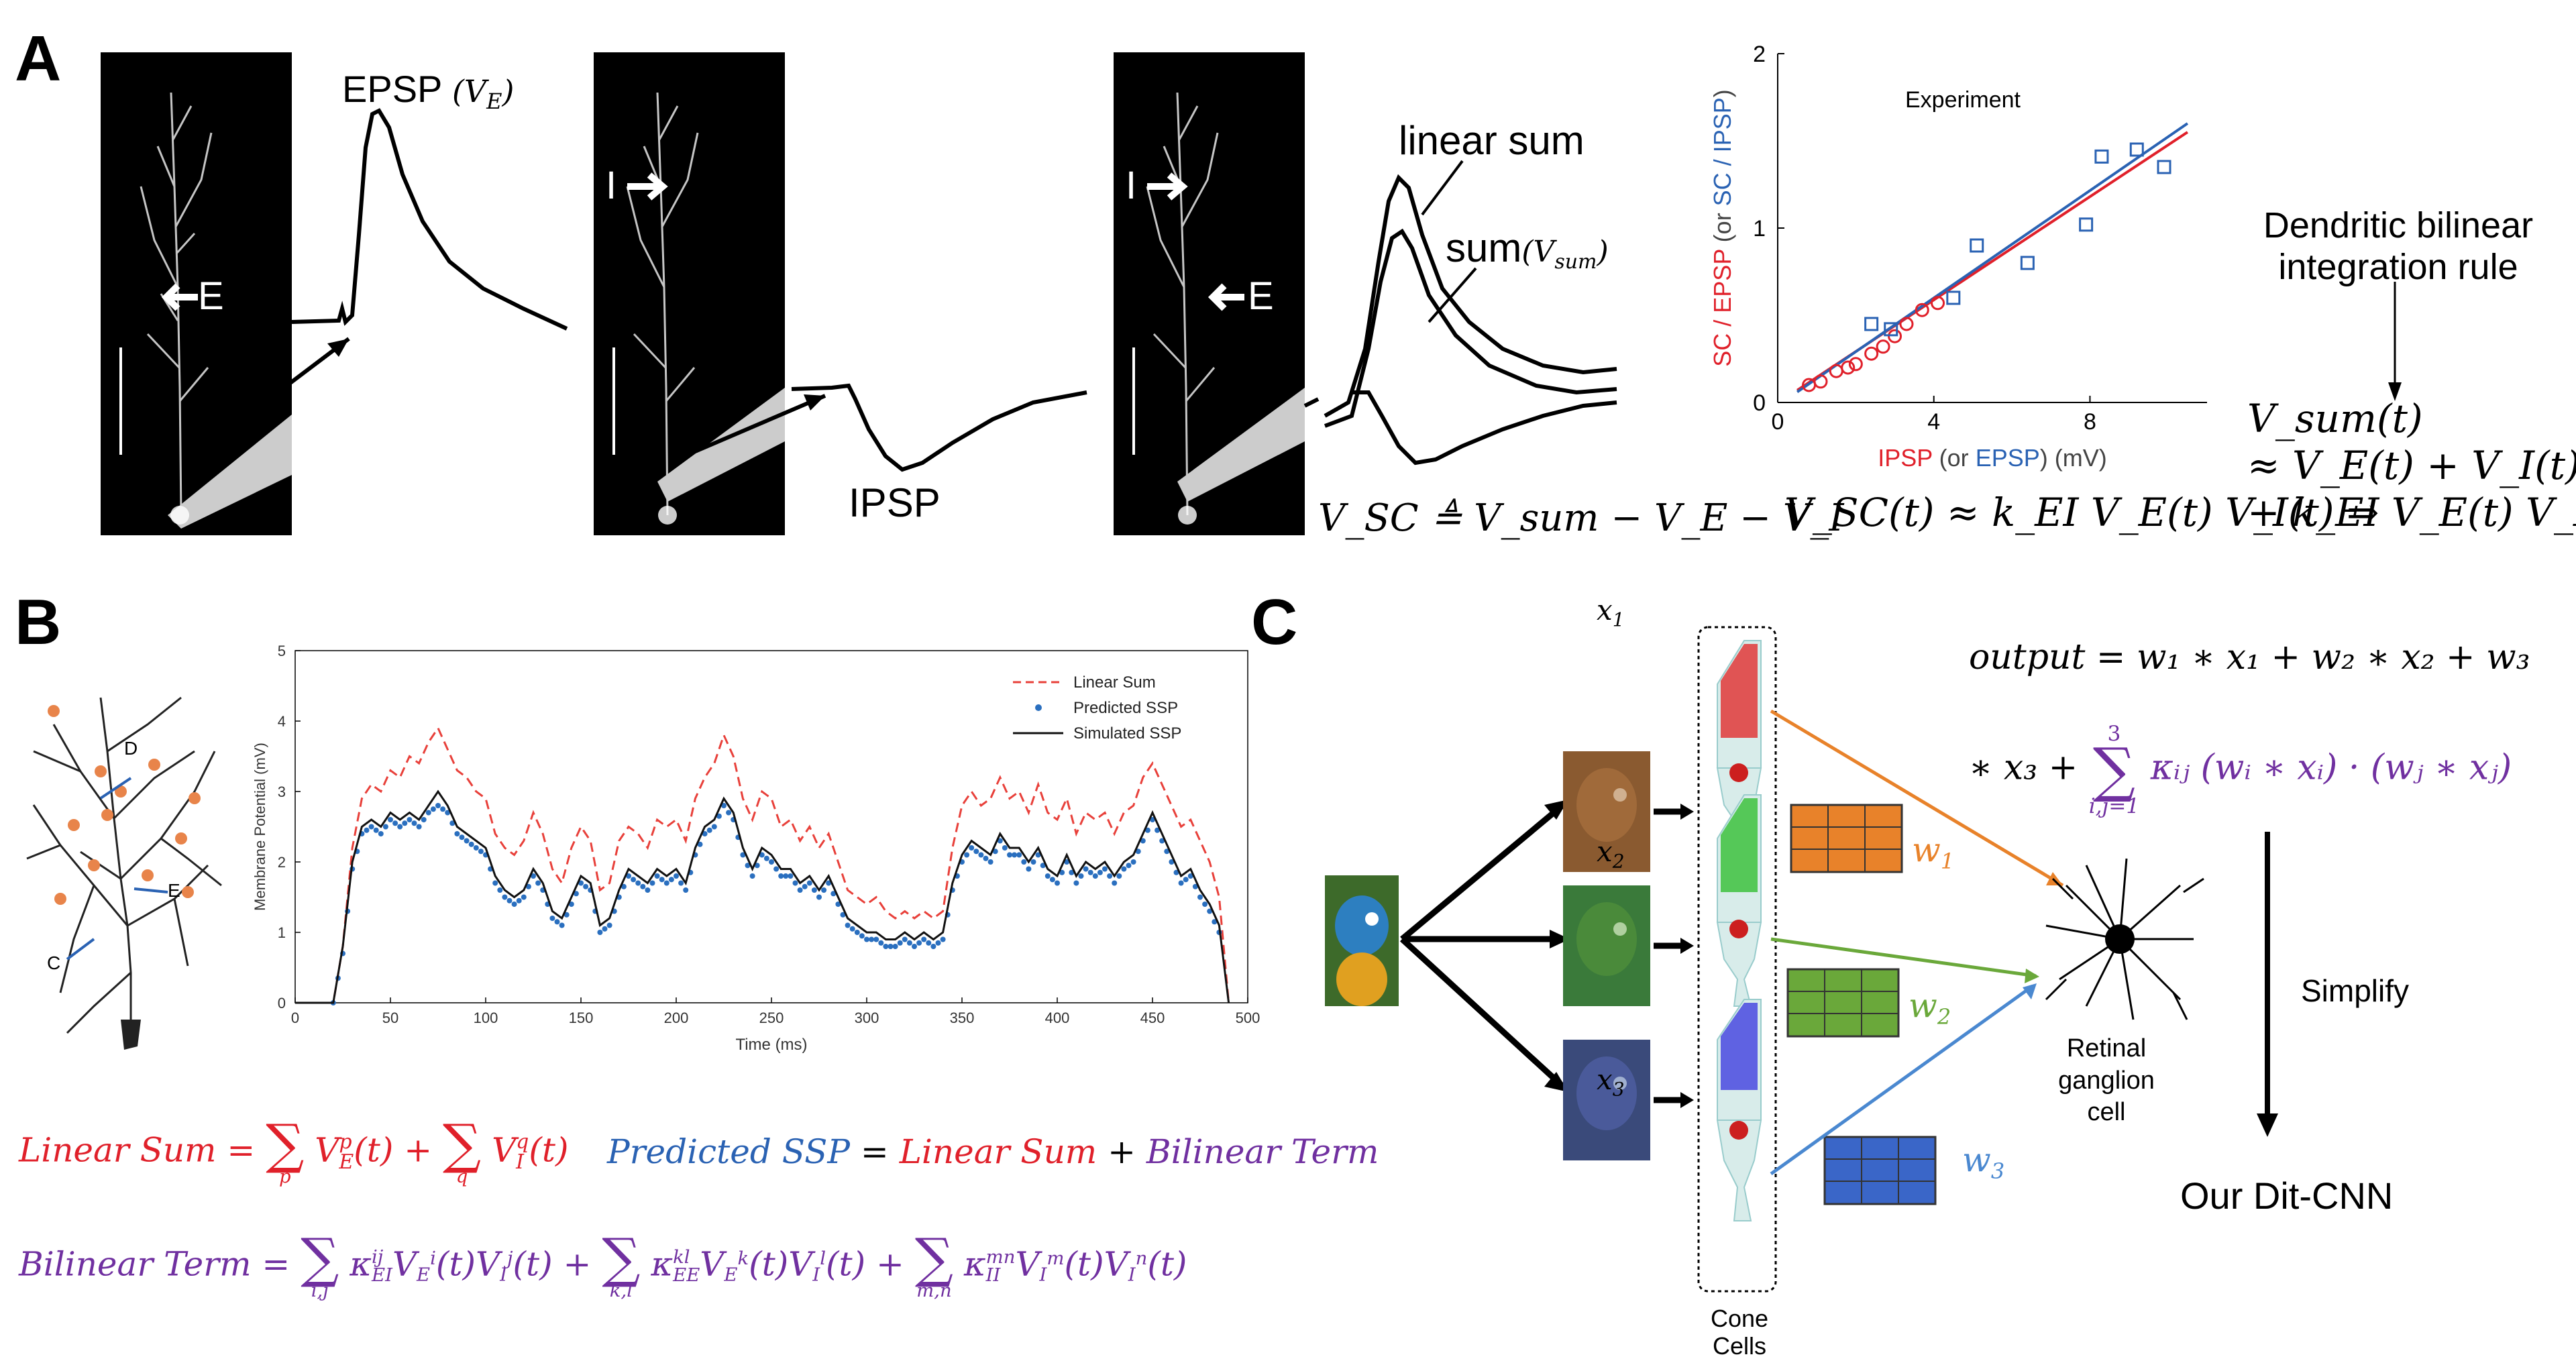 The height and width of the screenshot is (1363, 2576). What do you see at coordinates (1057, 1018) in the screenshot?
I see `line-xtick-label: 400` at bounding box center [1057, 1018].